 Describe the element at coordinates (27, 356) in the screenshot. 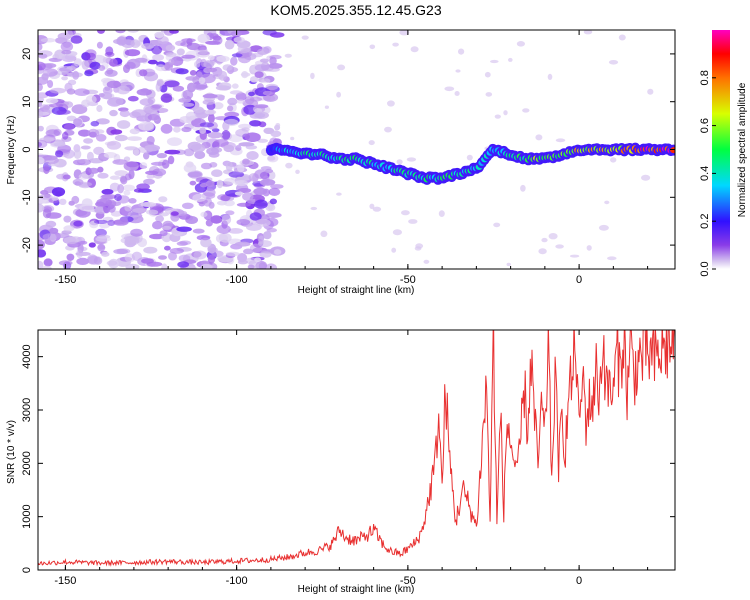

I see `y-tick-label: 4000` at that location.